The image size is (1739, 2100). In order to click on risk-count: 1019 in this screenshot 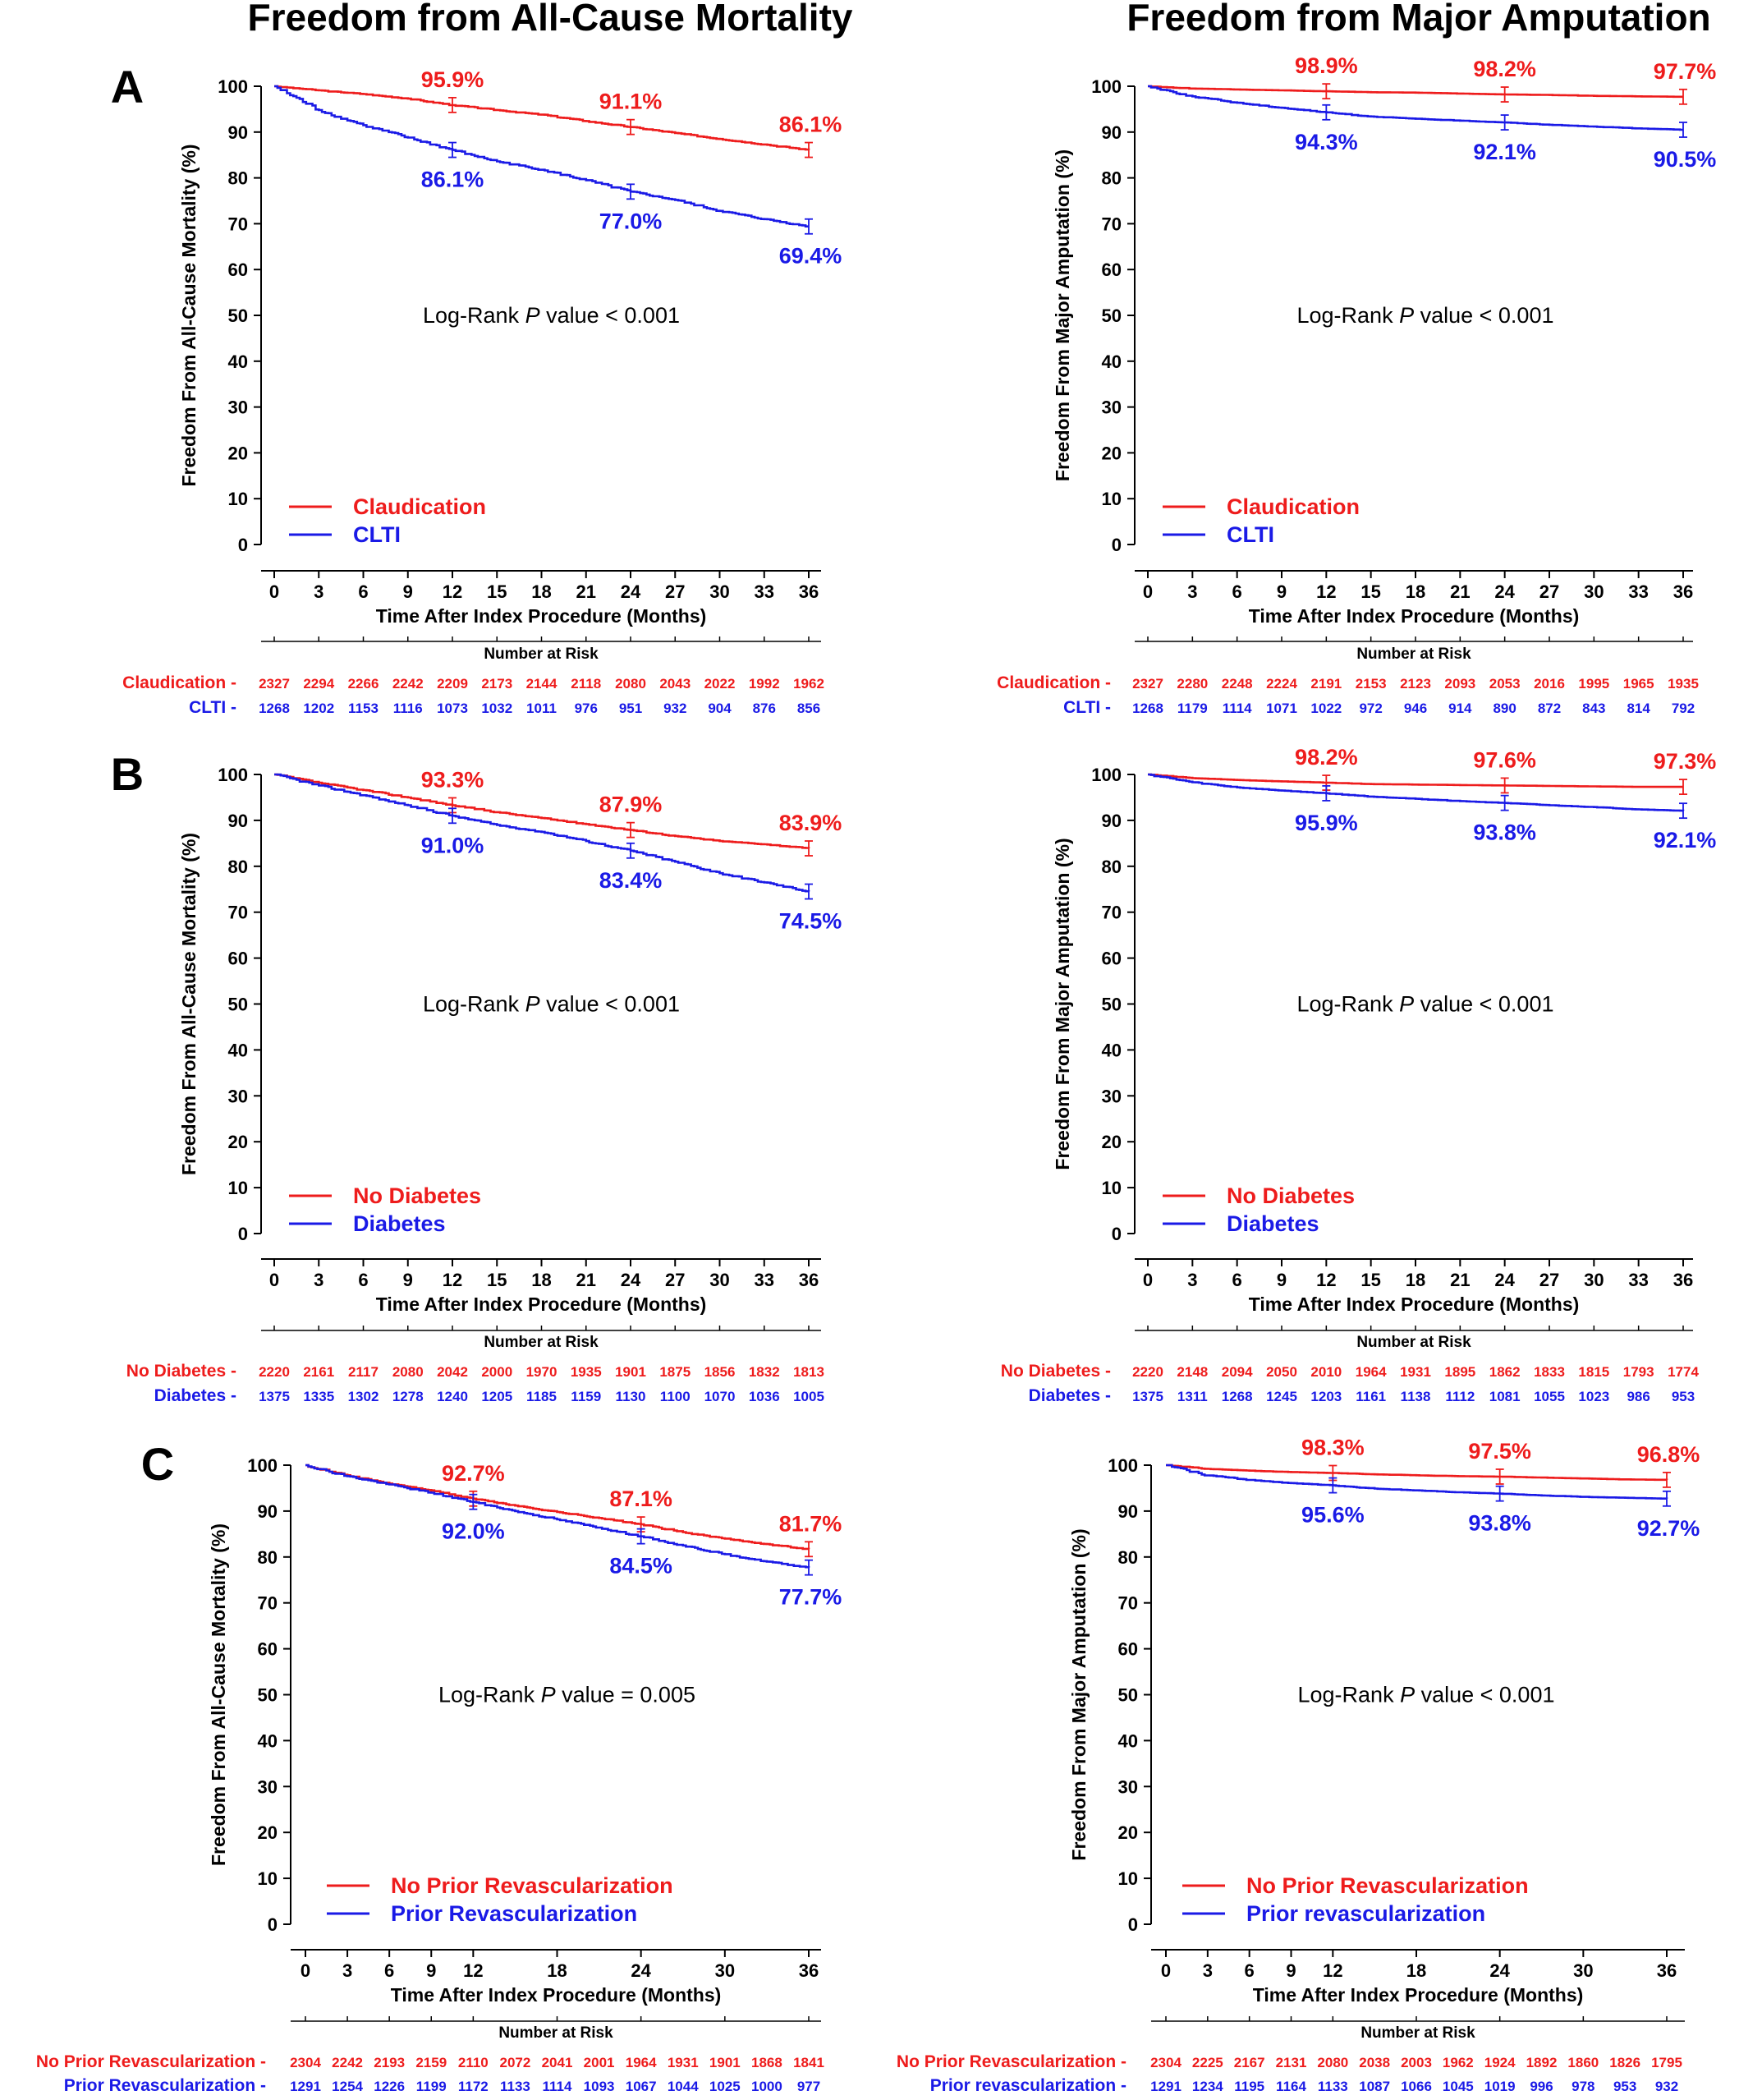, I will do `click(1500, 2087)`.